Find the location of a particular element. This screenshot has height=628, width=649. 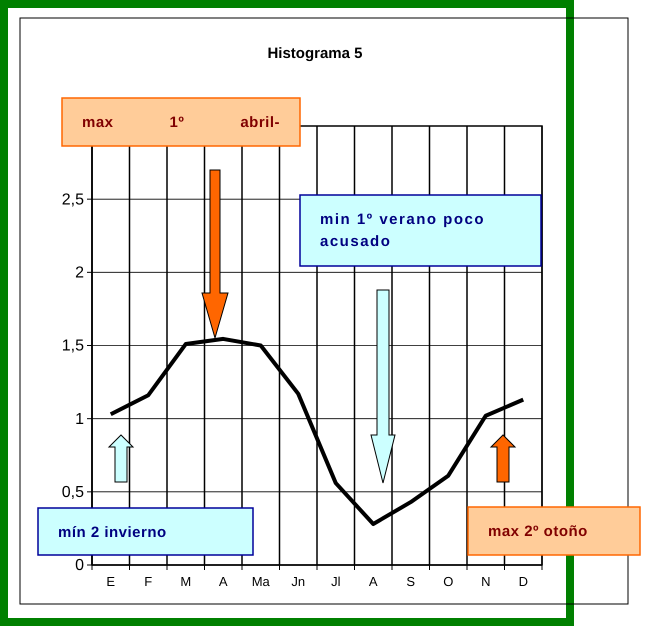

y-tick-label: 2 is located at coordinates (79, 273).